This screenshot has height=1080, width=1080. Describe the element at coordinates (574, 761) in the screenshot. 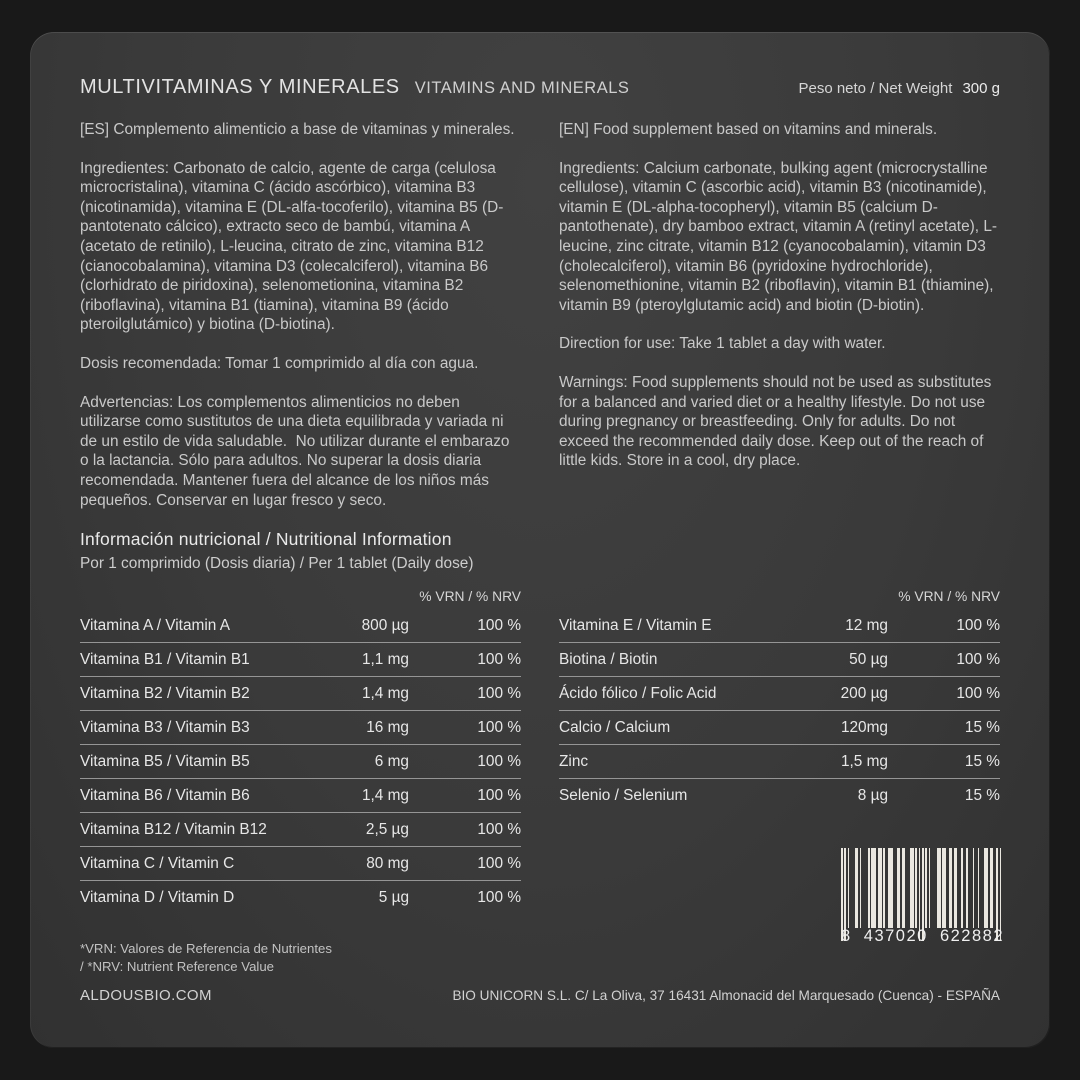

I see `nutrient-name: Zinc` at that location.